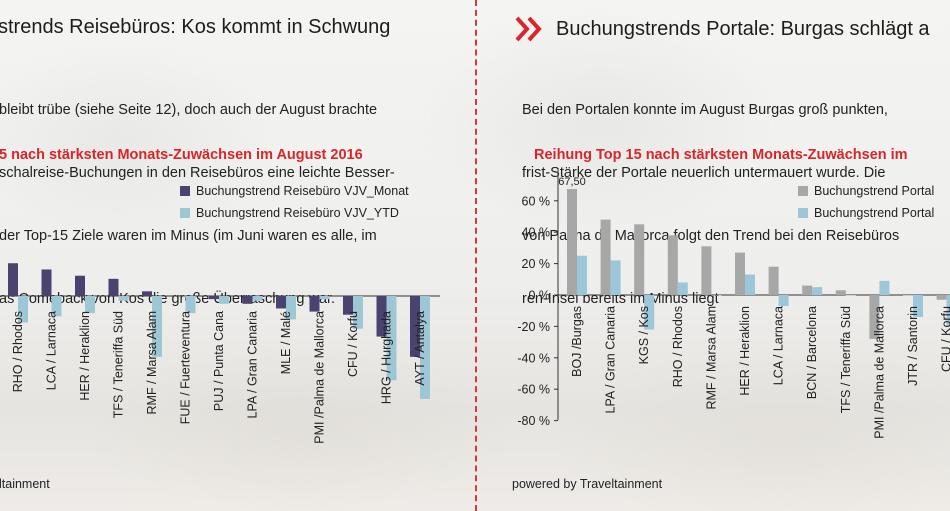 The height and width of the screenshot is (511, 950). Describe the element at coordinates (152, 363) in the screenshot. I see `left-category-label: RMF / Marsa Alam` at that location.